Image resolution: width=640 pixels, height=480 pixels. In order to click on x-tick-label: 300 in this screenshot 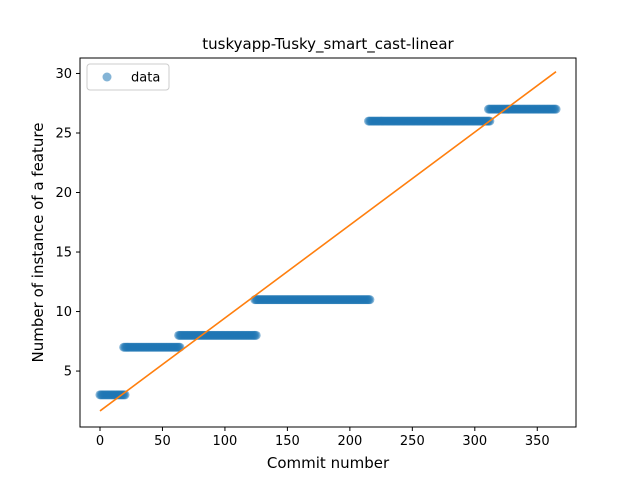, I will do `click(474, 441)`.